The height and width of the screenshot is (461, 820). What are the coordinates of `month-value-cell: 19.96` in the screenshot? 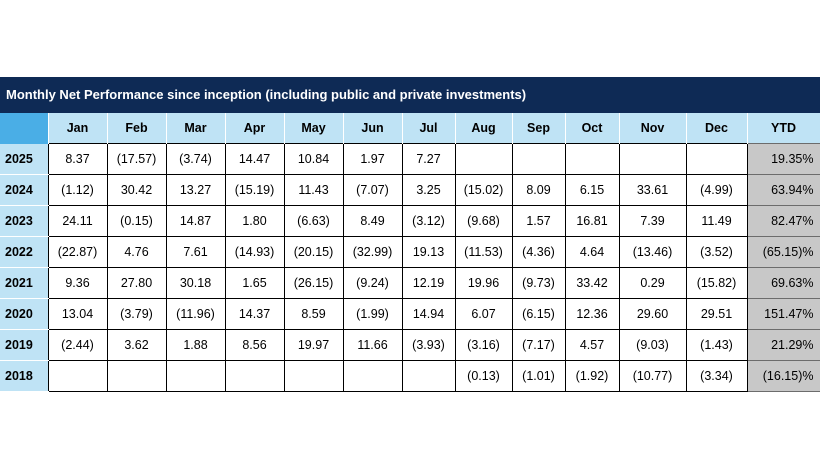 It's located at (483, 283).